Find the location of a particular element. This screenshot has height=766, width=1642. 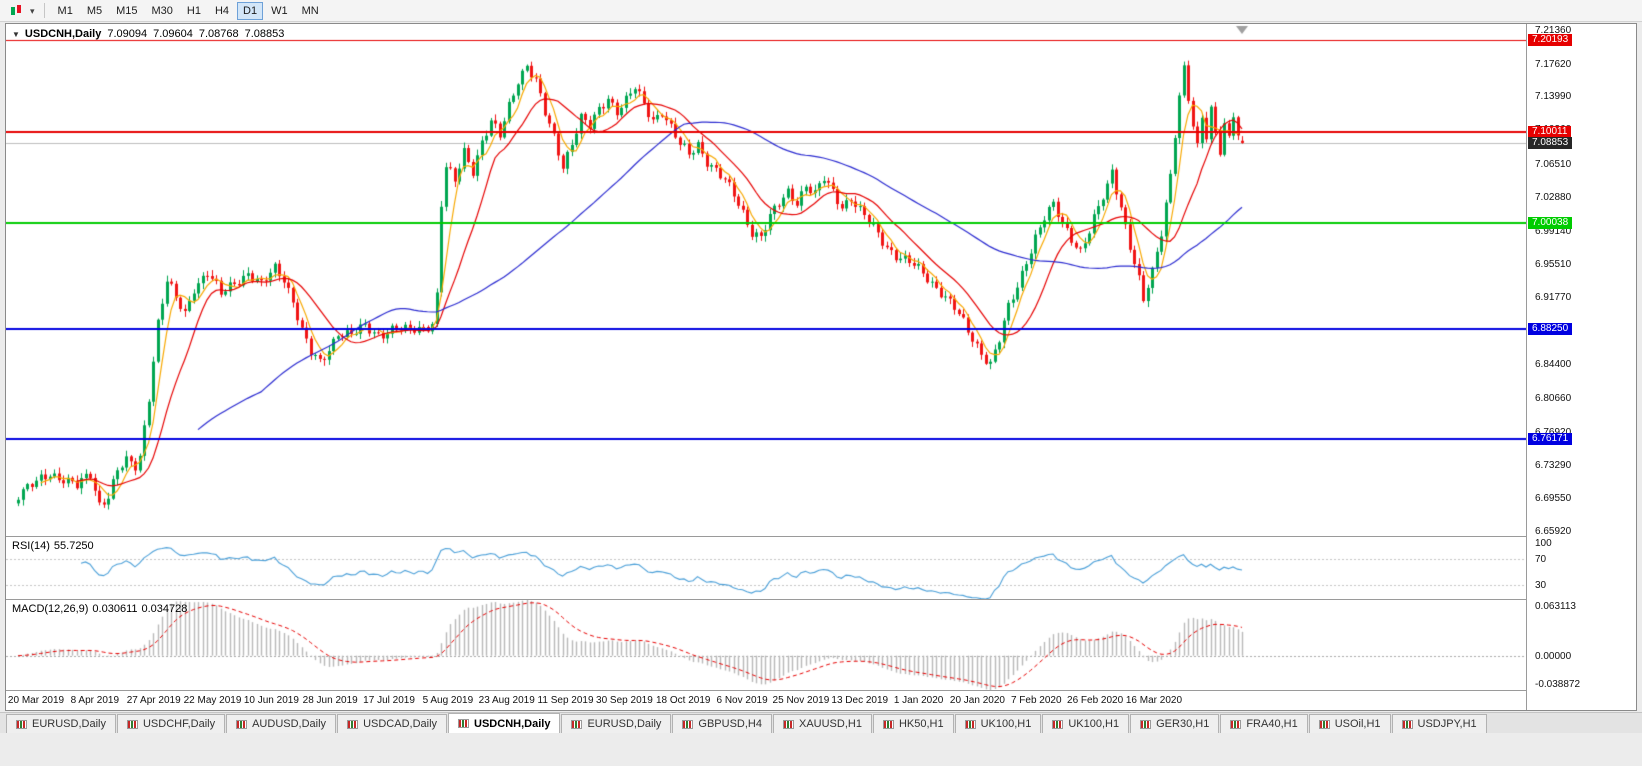

chart-tab-label: AUDUSD,Daily is located at coordinates (289, 724).